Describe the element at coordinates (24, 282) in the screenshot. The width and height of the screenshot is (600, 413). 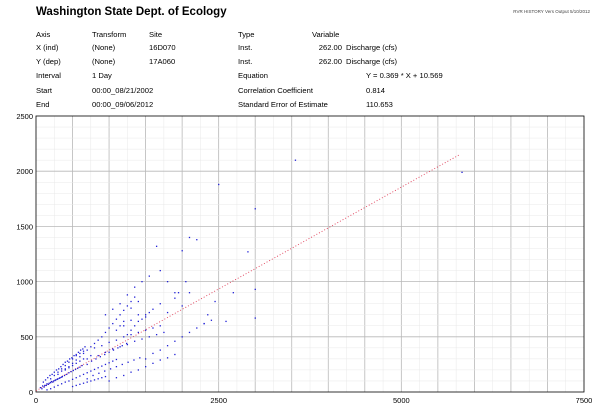
I see `y-tick-label: 1000` at that location.